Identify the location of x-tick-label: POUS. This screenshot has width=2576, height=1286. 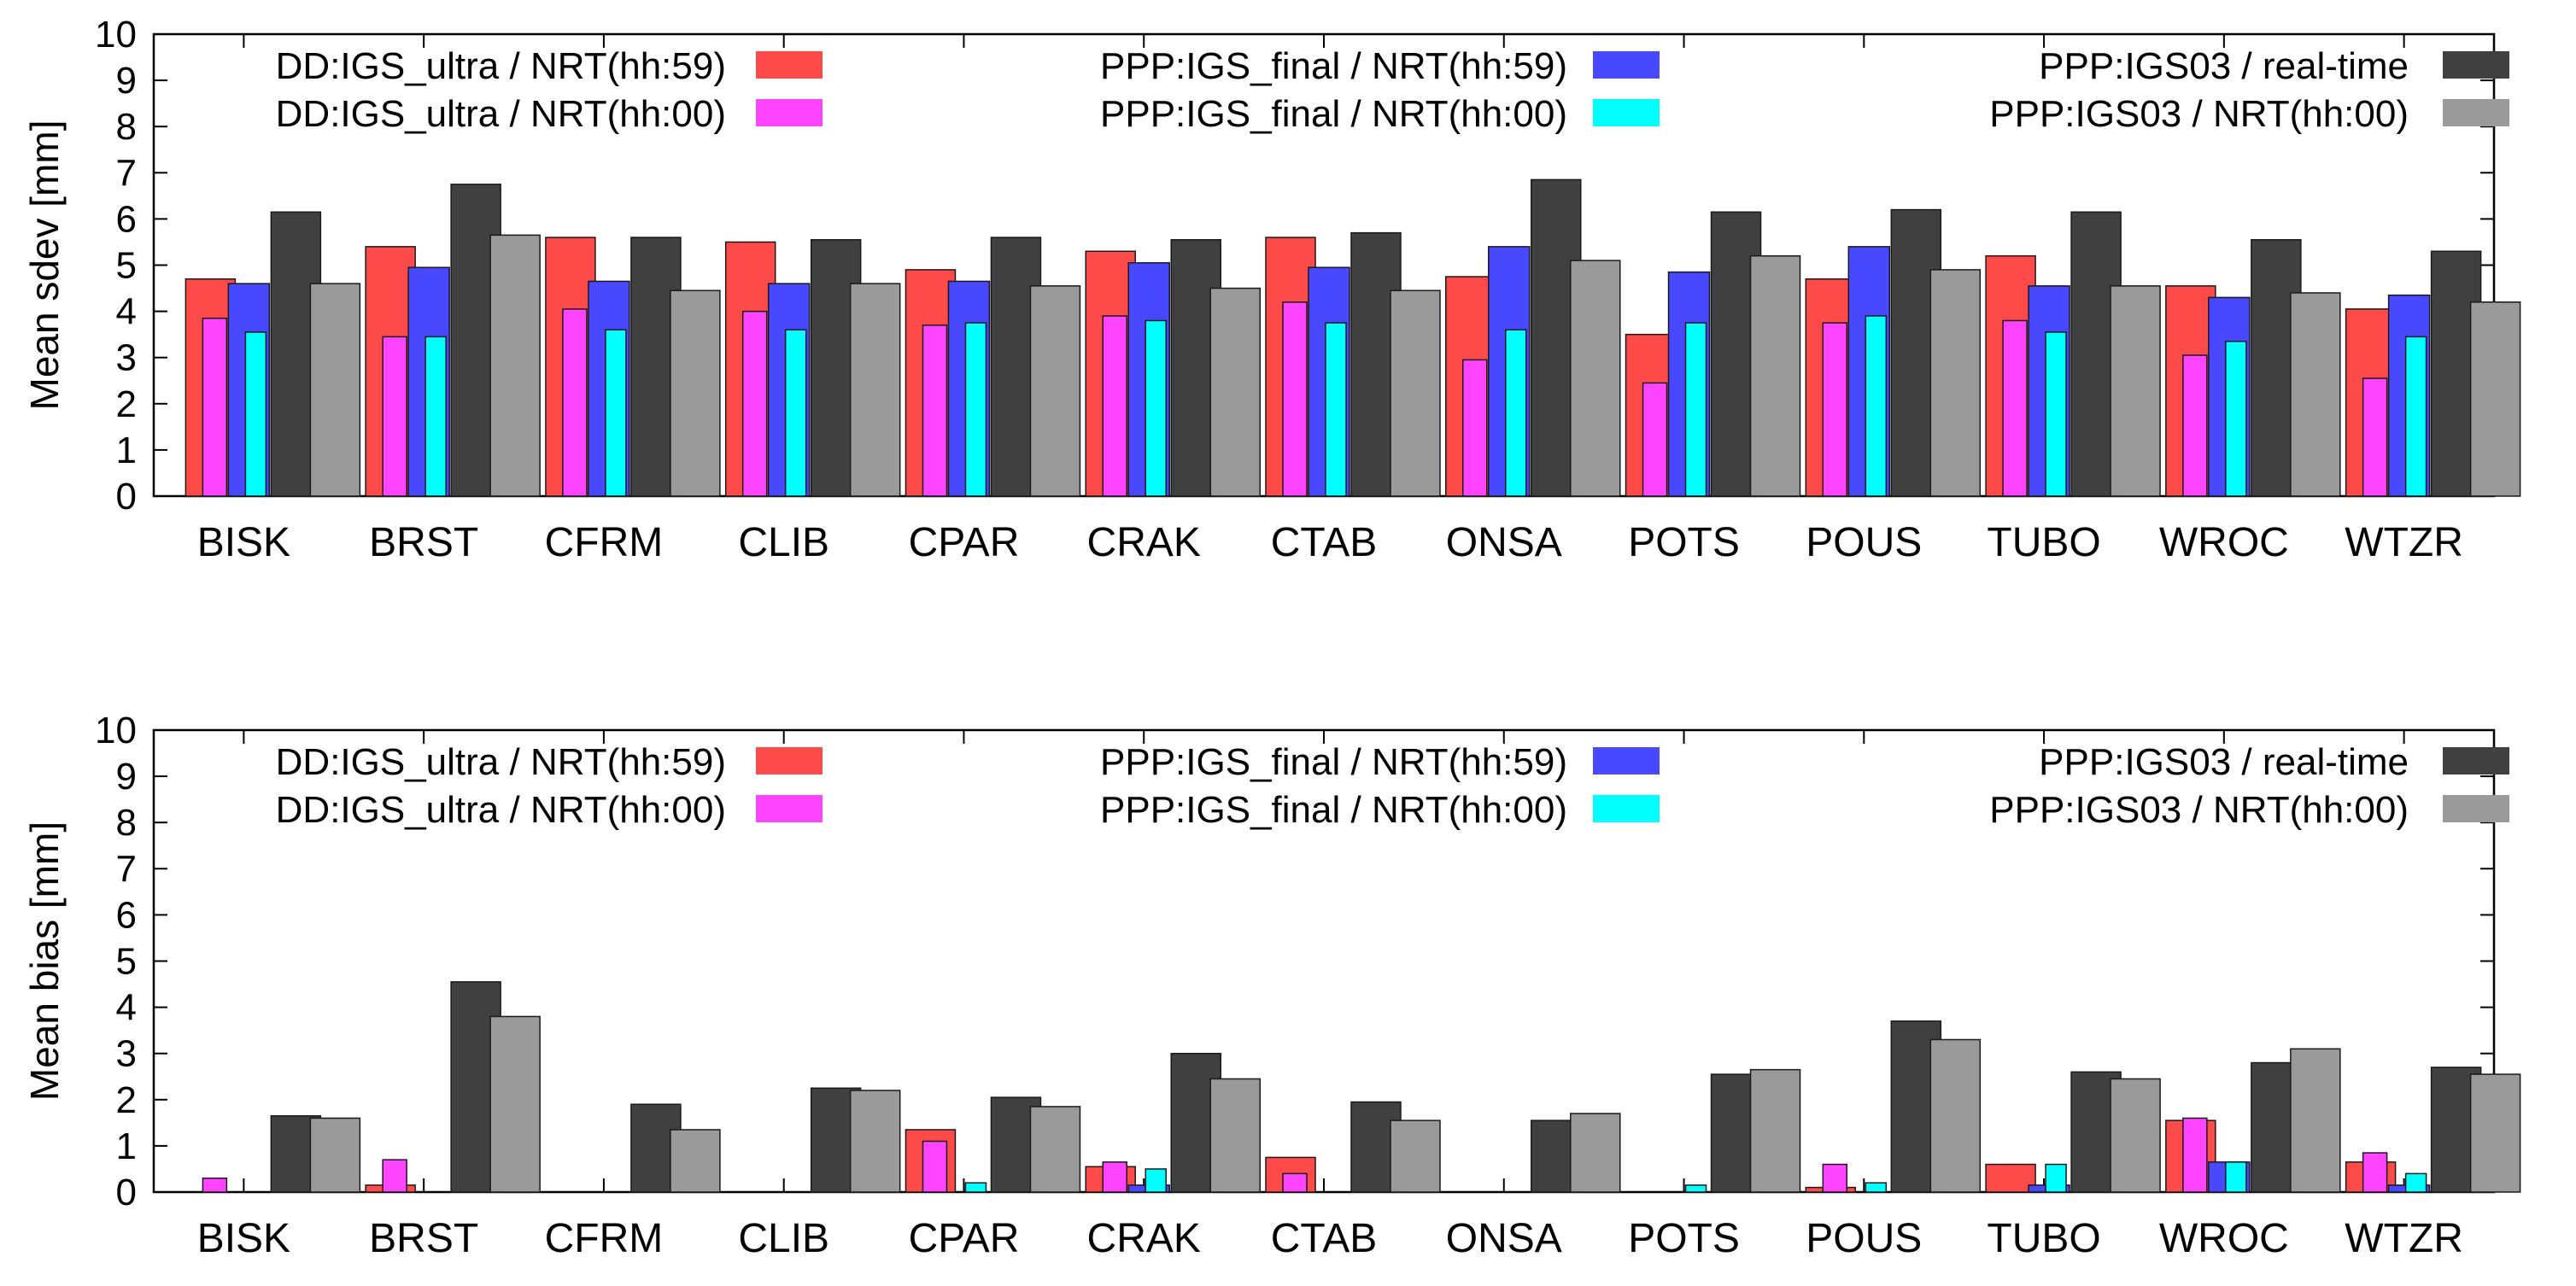
(1864, 1238).